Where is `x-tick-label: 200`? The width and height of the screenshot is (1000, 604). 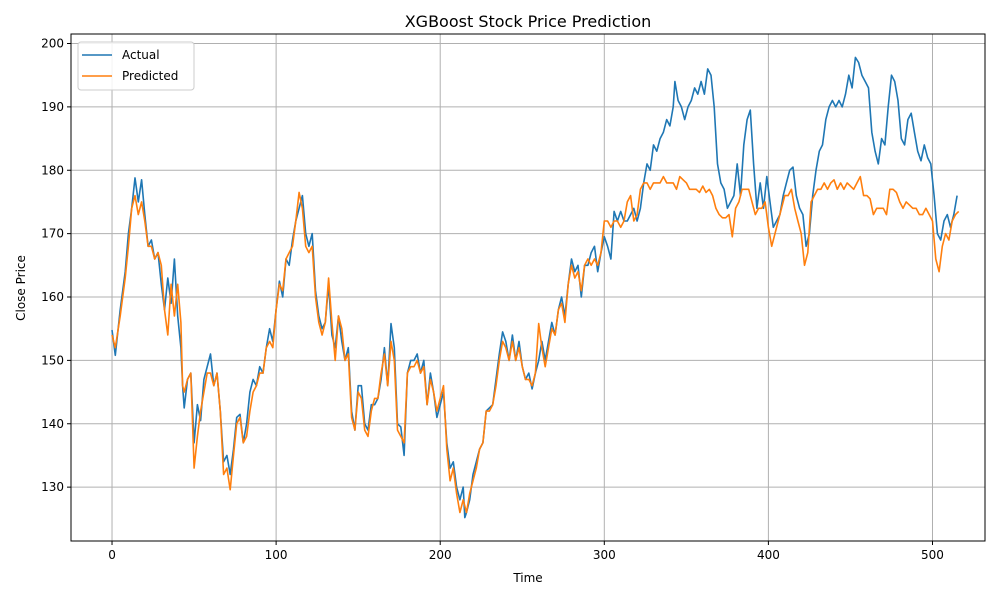
x-tick-label: 200 is located at coordinates (440, 555).